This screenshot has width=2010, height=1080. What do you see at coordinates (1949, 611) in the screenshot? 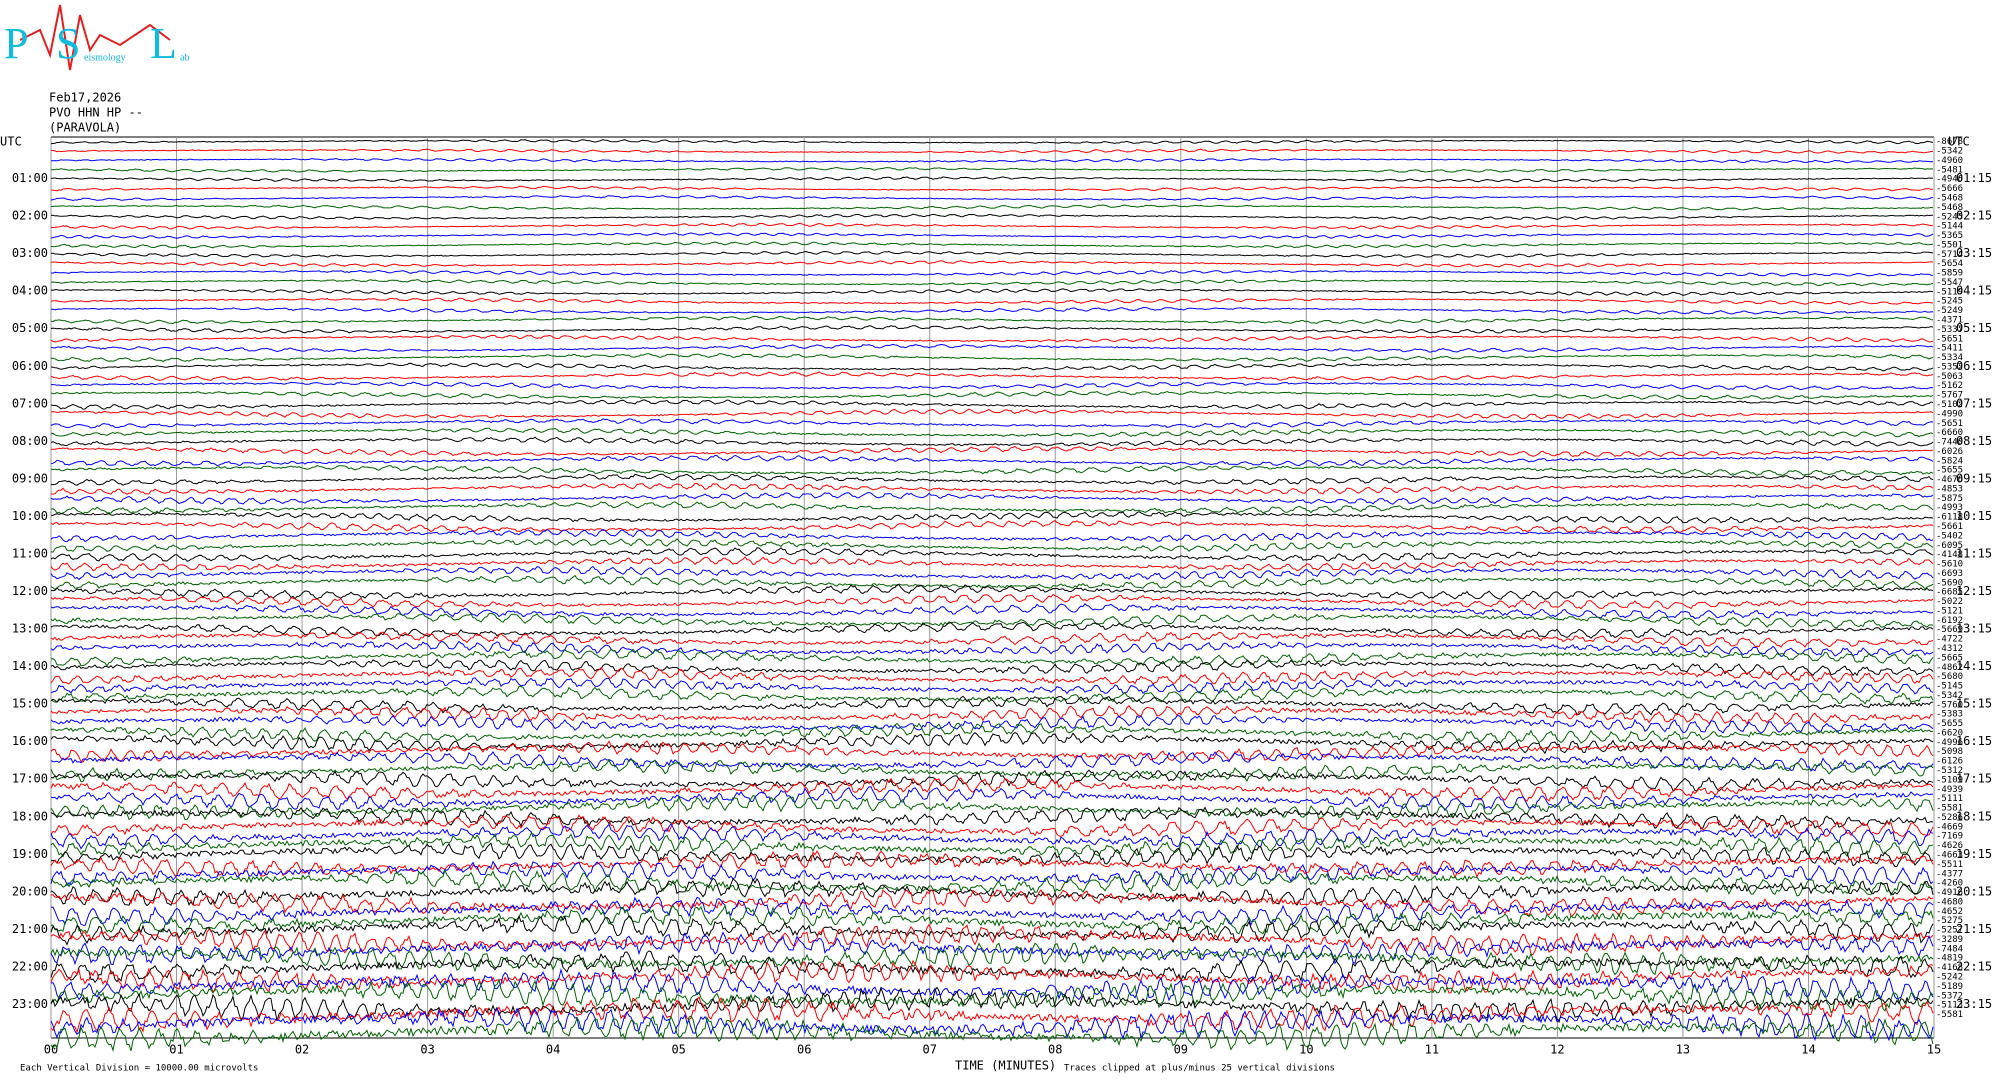
I see `trace-offset: -5121` at bounding box center [1949, 611].